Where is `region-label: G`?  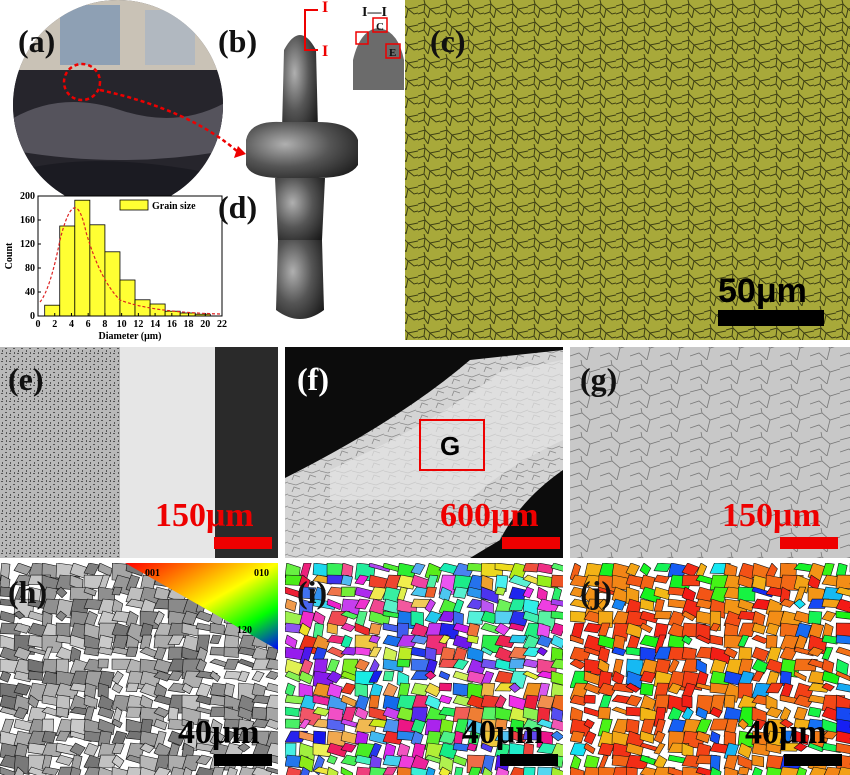
region-label: G is located at coordinates (450, 446).